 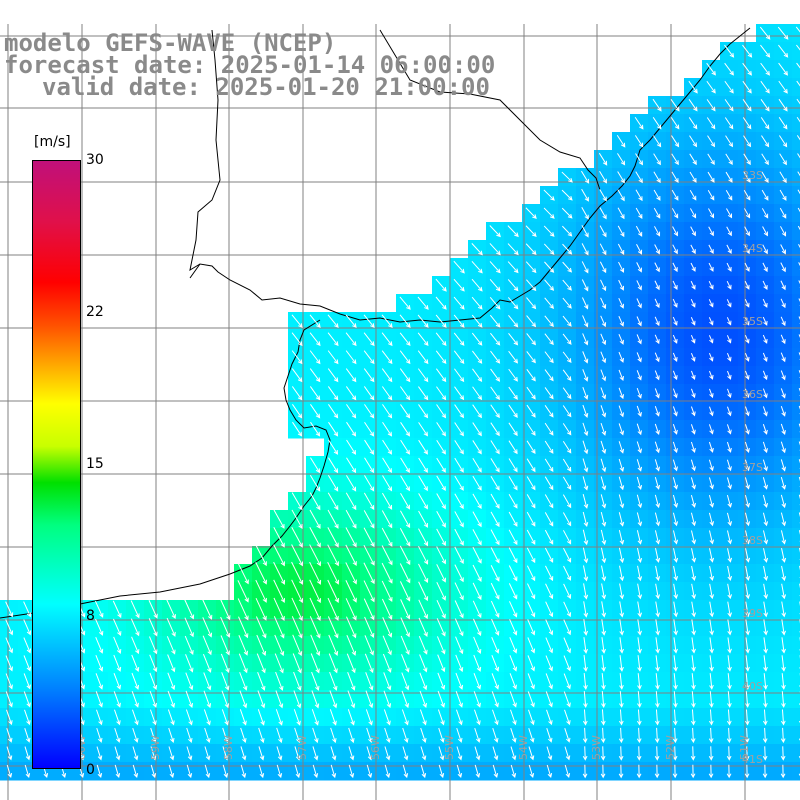 What do you see at coordinates (250, 65) in the screenshot?
I see `map-title-forecast-date: forecast date: 2025-01-14 06:00:00` at bounding box center [250, 65].